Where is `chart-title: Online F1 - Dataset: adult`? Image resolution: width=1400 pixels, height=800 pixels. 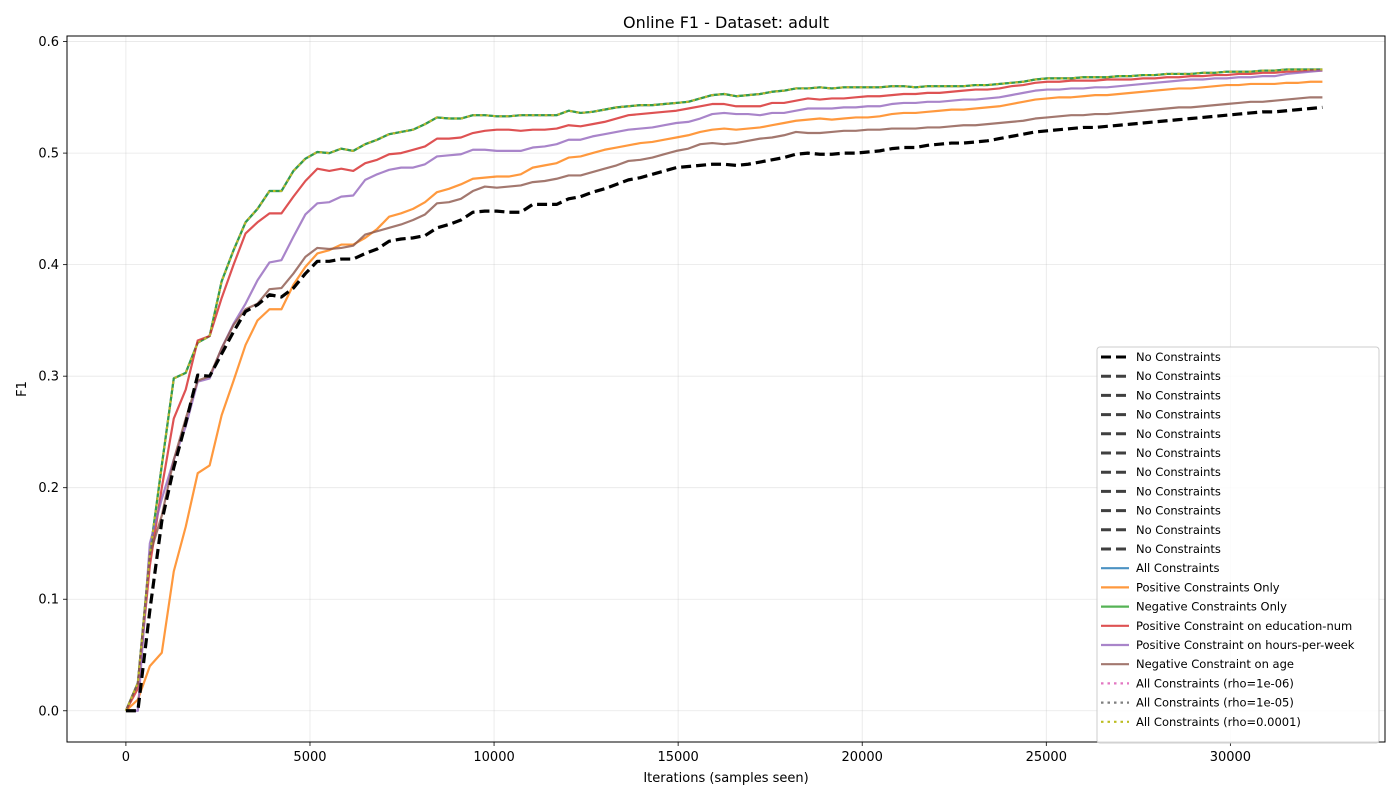 chart-title: Online F1 - Dataset: adult is located at coordinates (726, 22).